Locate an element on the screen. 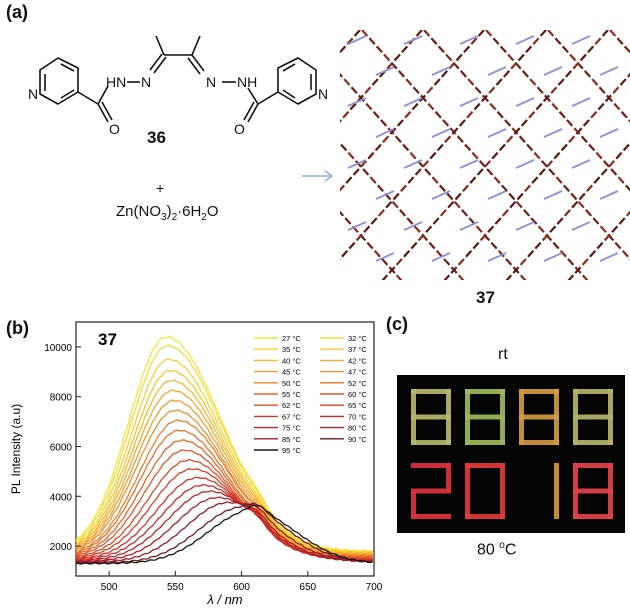 Image resolution: width=630 pixels, height=608 pixels. y-tick-label: 4000 is located at coordinates (61, 497).